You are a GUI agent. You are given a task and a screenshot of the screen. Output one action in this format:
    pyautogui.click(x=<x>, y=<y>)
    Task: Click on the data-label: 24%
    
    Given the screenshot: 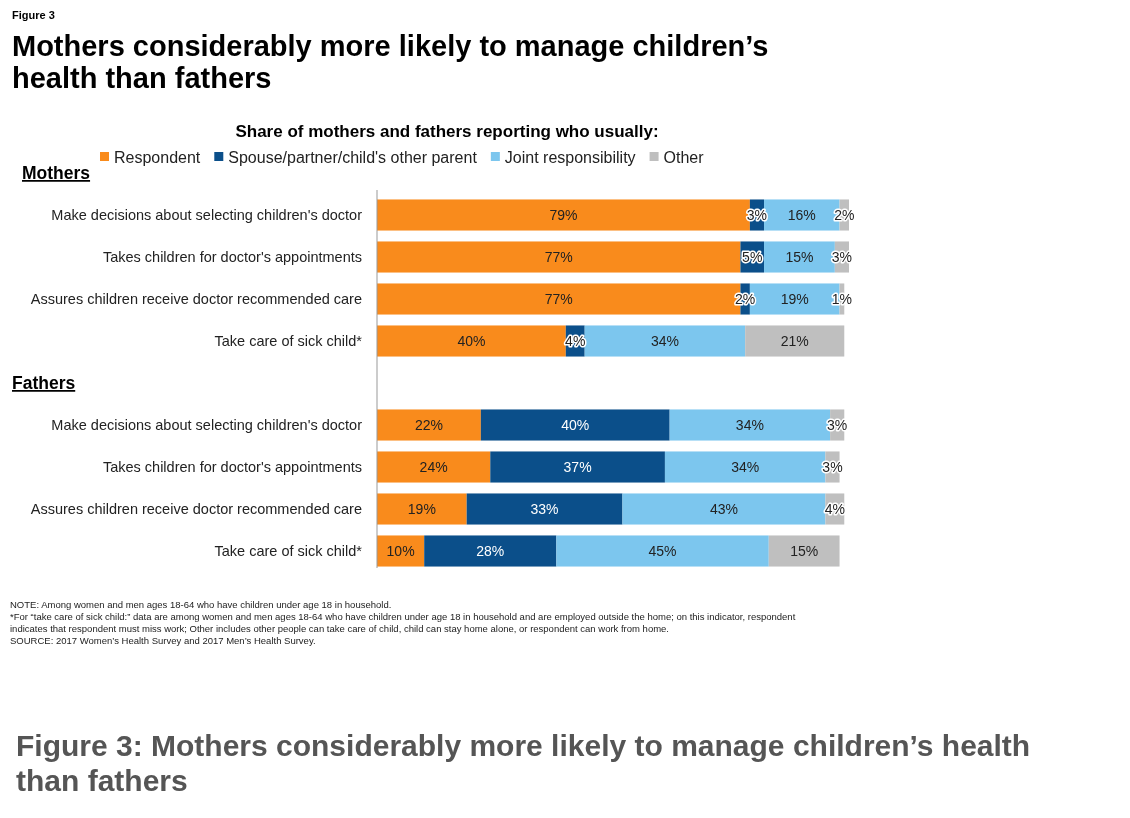 What is the action you would take?
    pyautogui.click(x=433, y=466)
    